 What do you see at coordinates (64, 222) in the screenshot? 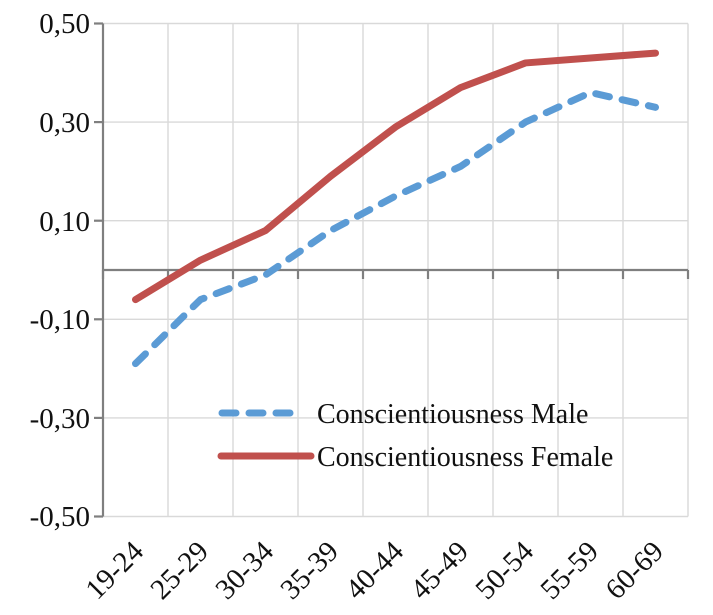
I see `y-axis-label: 0,10` at bounding box center [64, 222].